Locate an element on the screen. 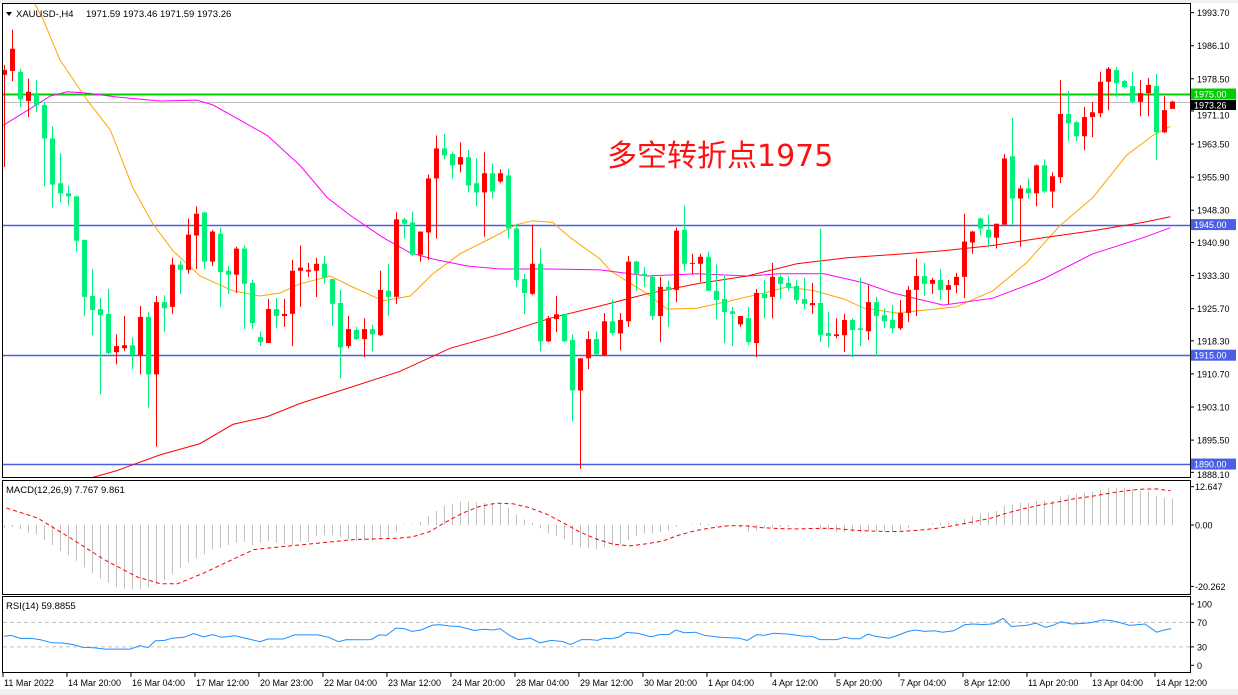 The image size is (1238, 695). x-tick-label: 20 Mar 23:00 is located at coordinates (286, 683).